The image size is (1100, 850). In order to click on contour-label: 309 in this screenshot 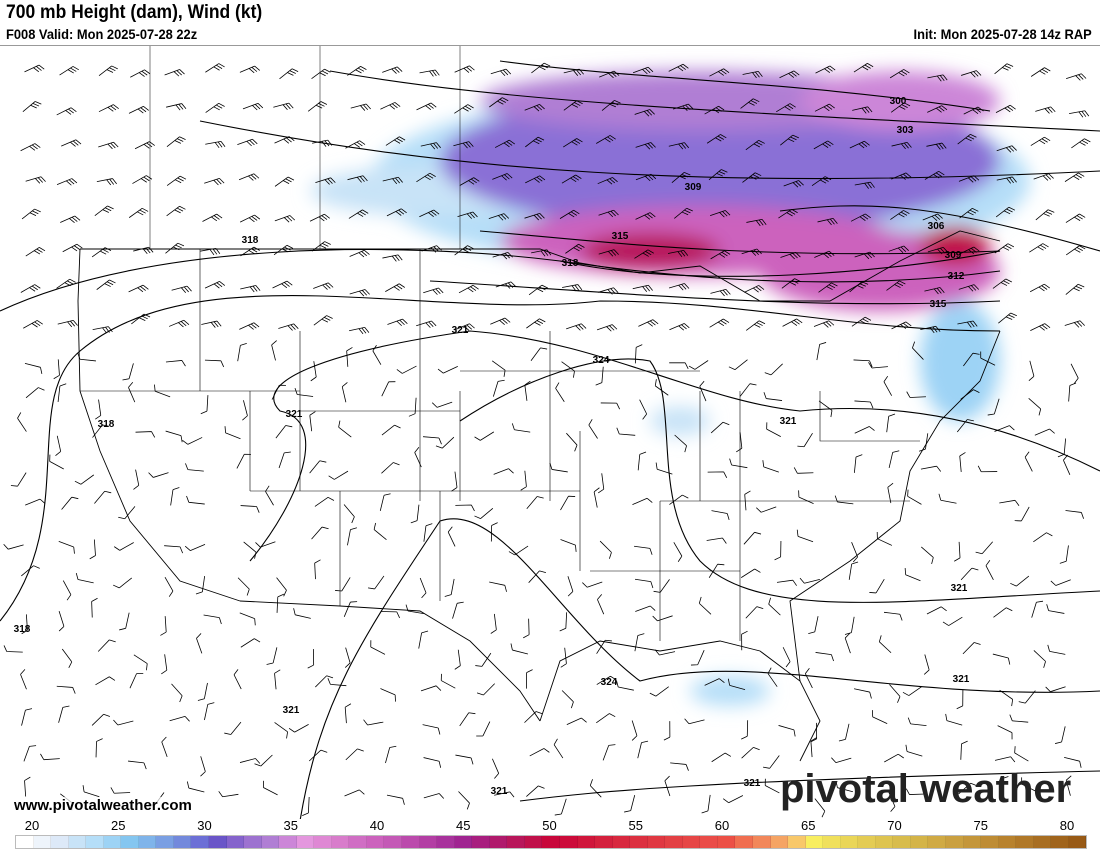, I will do `click(693, 187)`.